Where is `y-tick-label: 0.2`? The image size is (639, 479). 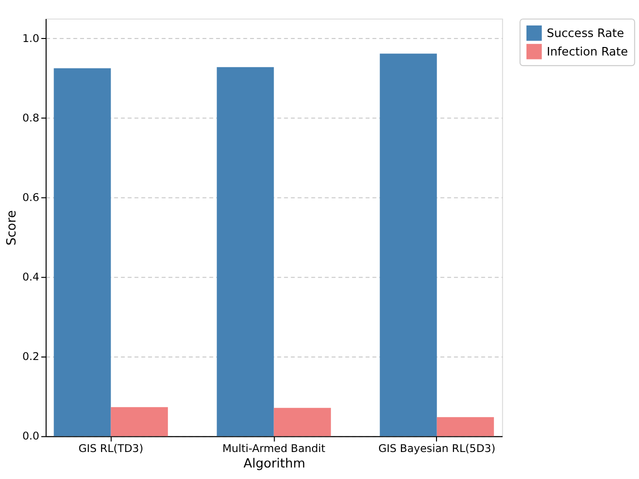
y-tick-label: 0.2 is located at coordinates (31, 357).